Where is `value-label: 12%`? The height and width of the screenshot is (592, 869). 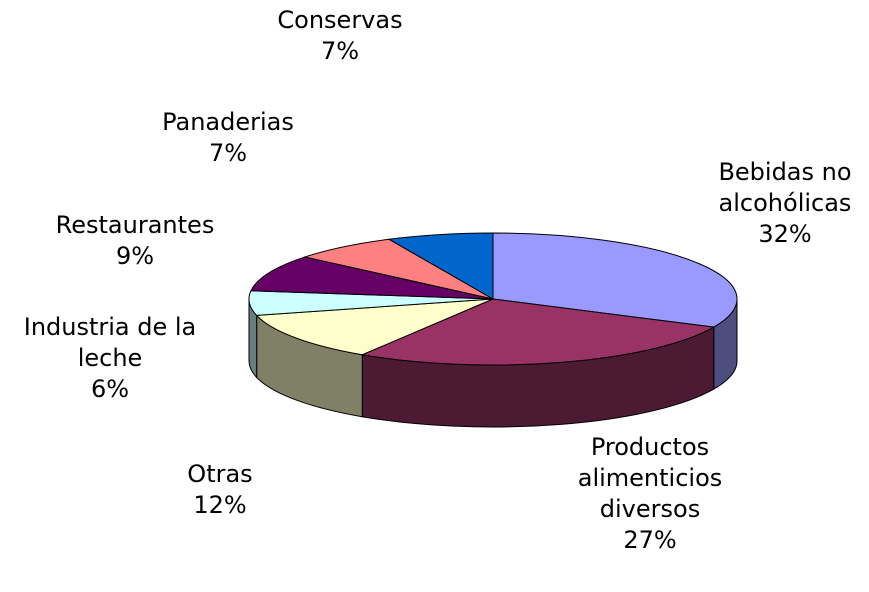
value-label: 12% is located at coordinates (219, 505).